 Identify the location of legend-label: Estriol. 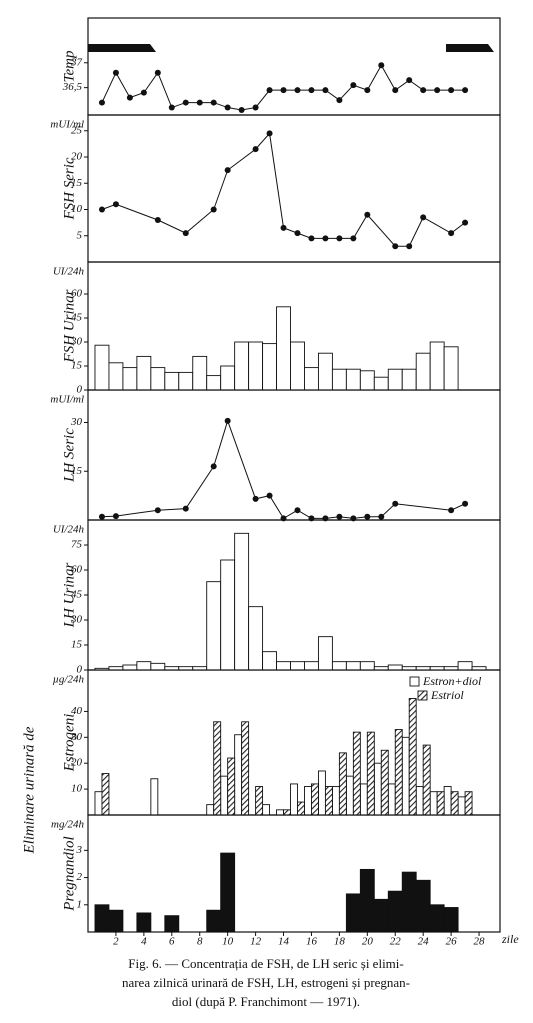
(447, 695).